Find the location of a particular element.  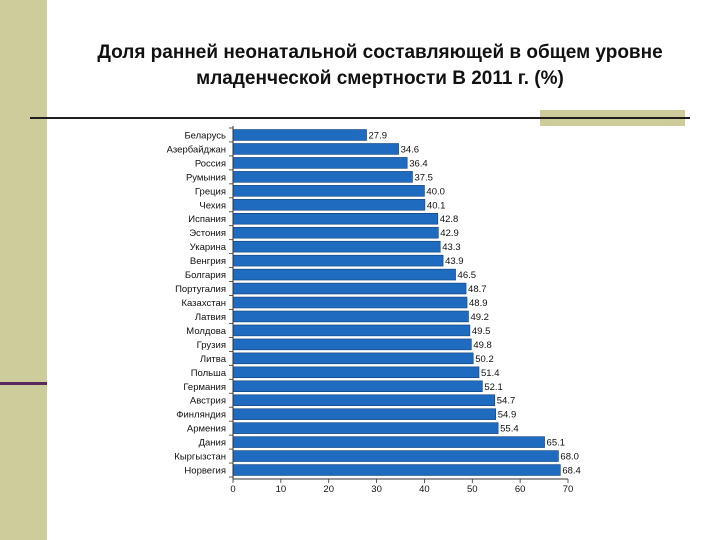

data-label: 51.4 is located at coordinates (490, 373).